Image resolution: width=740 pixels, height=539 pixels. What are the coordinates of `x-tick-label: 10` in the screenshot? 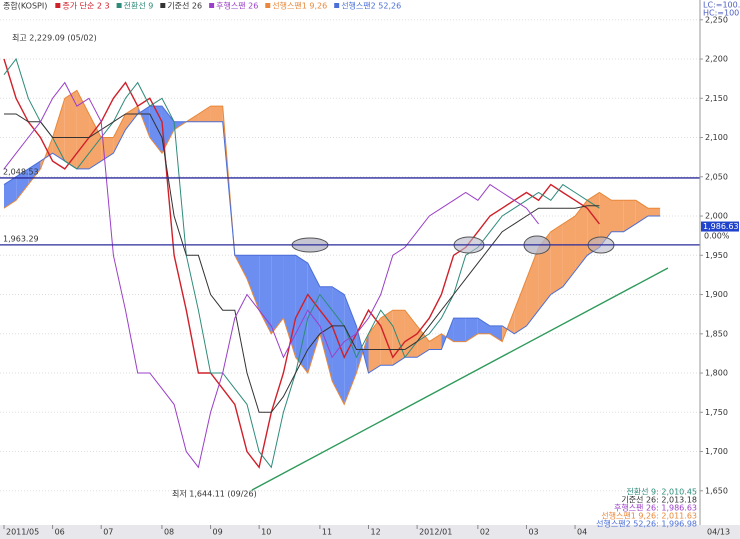 It's located at (266, 532).